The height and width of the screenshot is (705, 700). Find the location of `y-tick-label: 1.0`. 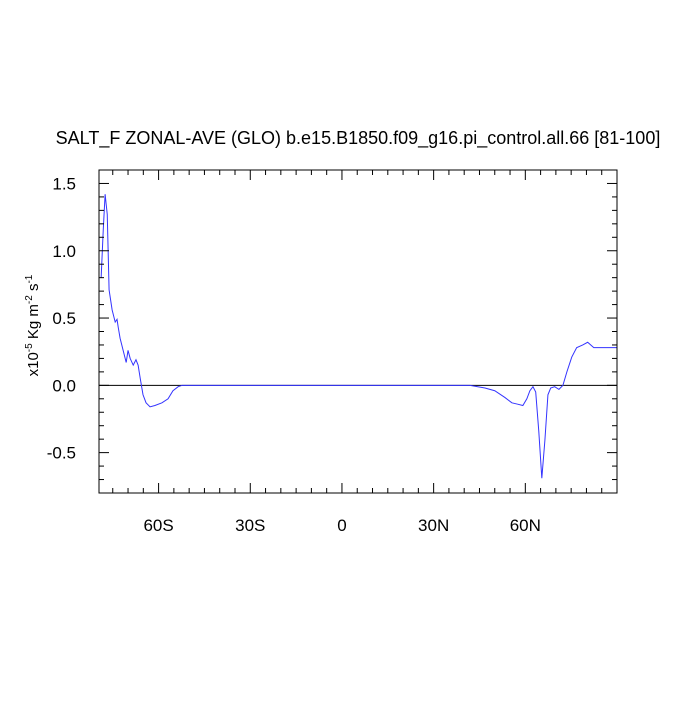

y-tick-label: 1.0 is located at coordinates (64, 251).